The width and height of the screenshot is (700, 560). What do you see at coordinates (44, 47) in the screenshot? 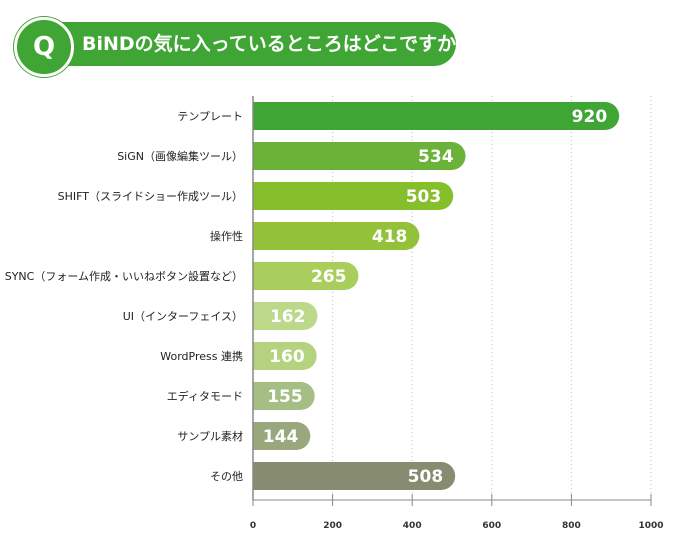
I see `question-badge: Q` at bounding box center [44, 47].